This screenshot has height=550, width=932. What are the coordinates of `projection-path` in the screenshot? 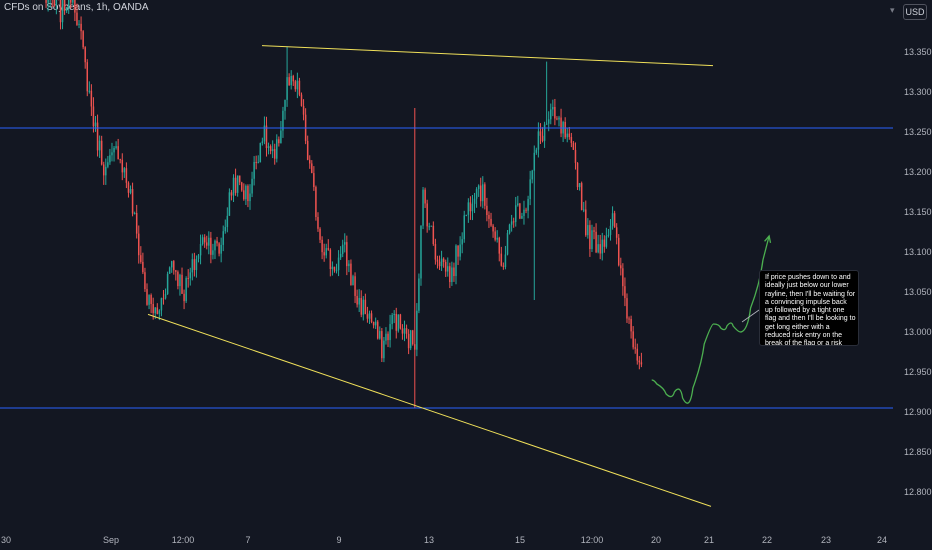 It's located at (710, 319).